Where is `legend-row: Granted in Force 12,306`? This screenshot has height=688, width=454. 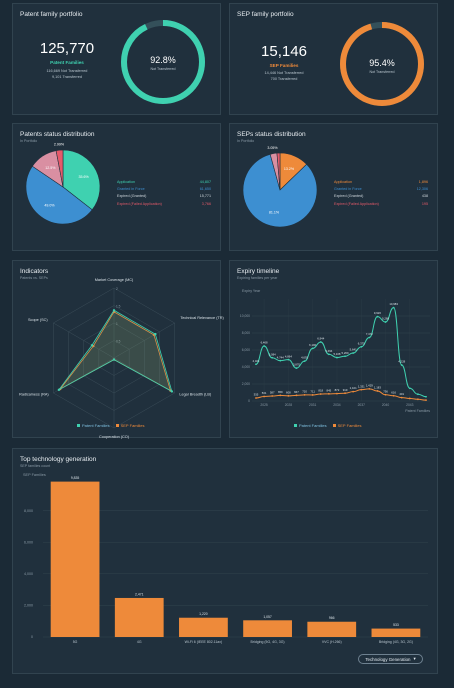 legend-row: Granted in Force 12,306 is located at coordinates (381, 189).